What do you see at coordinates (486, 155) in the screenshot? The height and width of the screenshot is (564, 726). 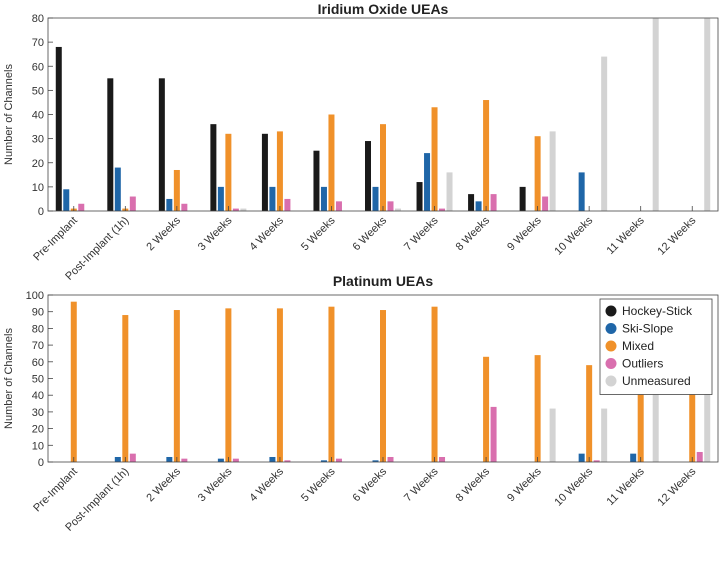 I see `bar-mixed-8-weeks` at bounding box center [486, 155].